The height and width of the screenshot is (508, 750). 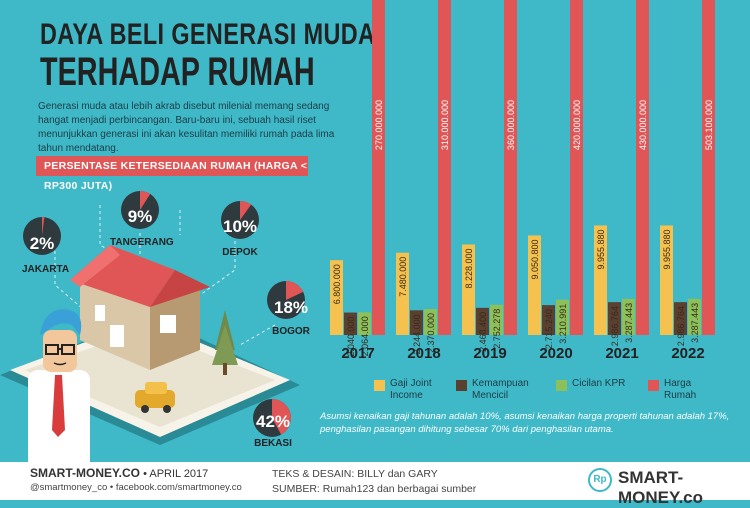 I want to click on pct-value: 2%, so click(x=42, y=243).